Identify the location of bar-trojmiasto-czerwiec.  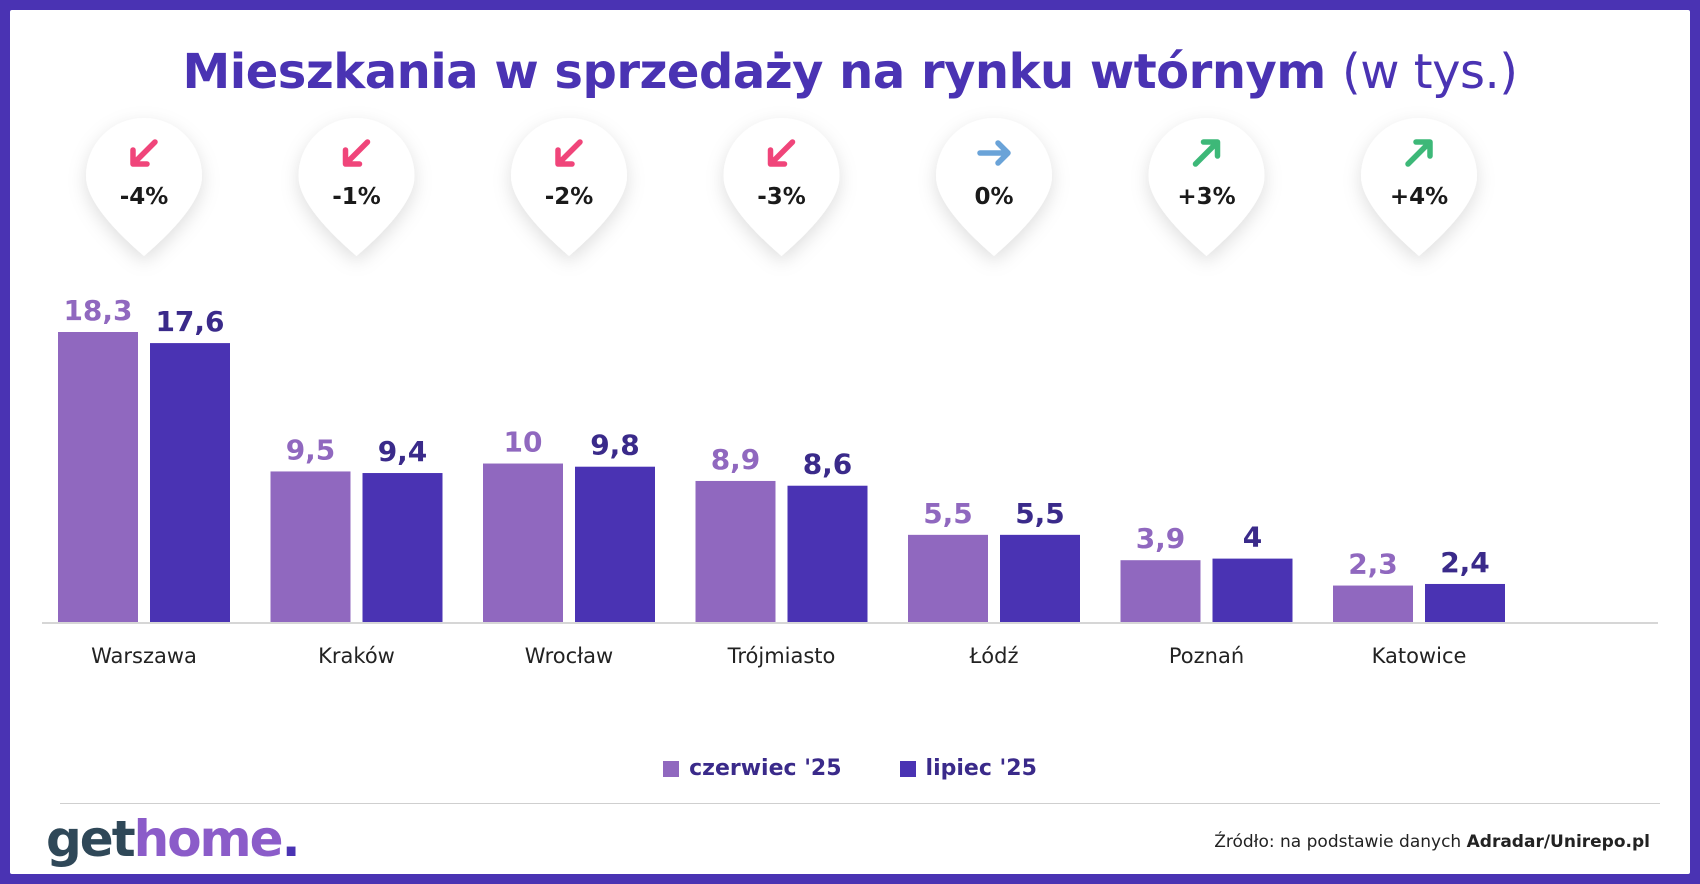
(735, 551).